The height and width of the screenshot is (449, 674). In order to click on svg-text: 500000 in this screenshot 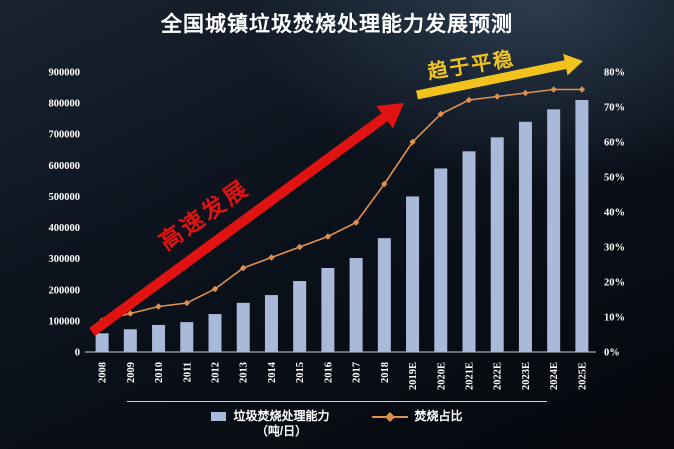, I will do `click(65, 197)`.